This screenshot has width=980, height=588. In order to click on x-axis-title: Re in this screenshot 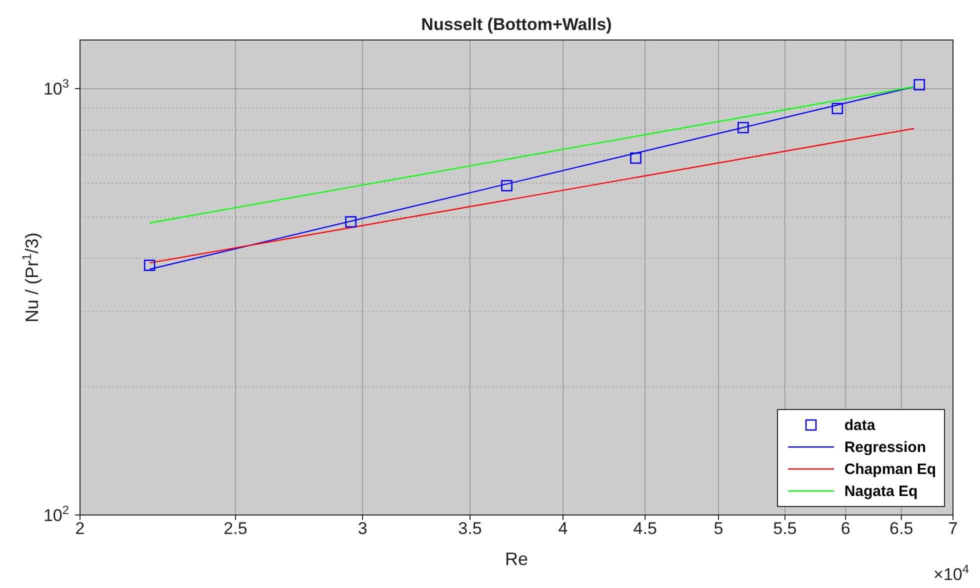, I will do `click(516, 559)`.